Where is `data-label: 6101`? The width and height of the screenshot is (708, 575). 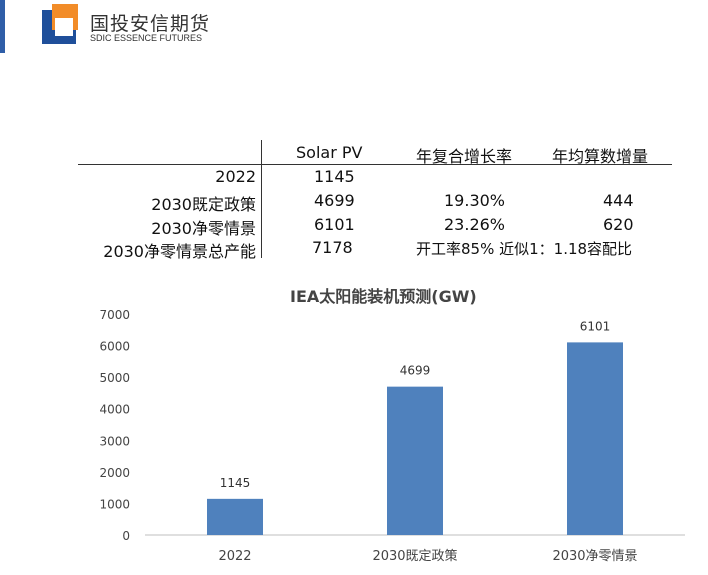
data-label: 6101 is located at coordinates (595, 326).